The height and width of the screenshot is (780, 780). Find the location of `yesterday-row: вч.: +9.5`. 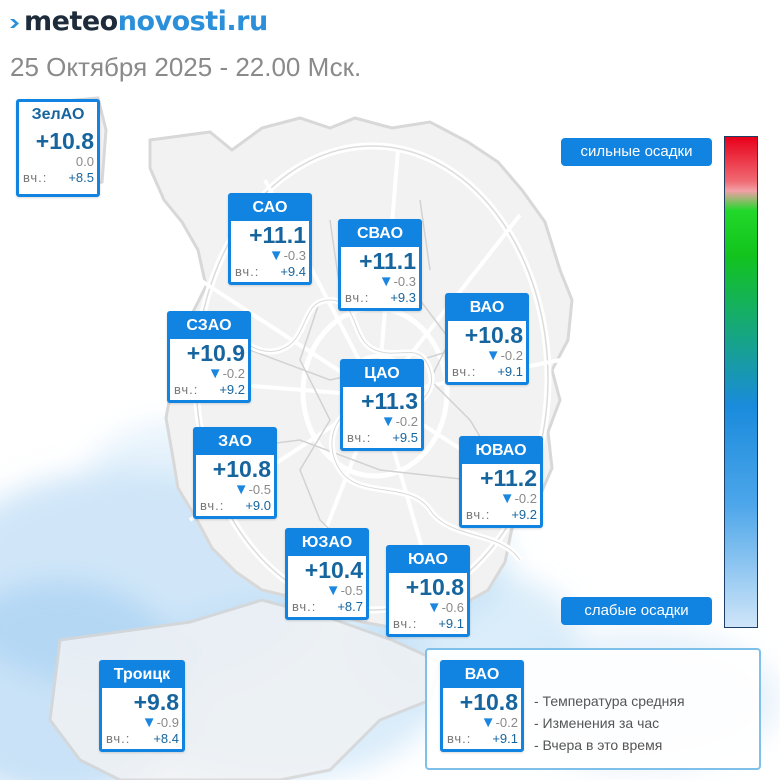

yesterday-row: вч.: +9.5 is located at coordinates (382, 437).